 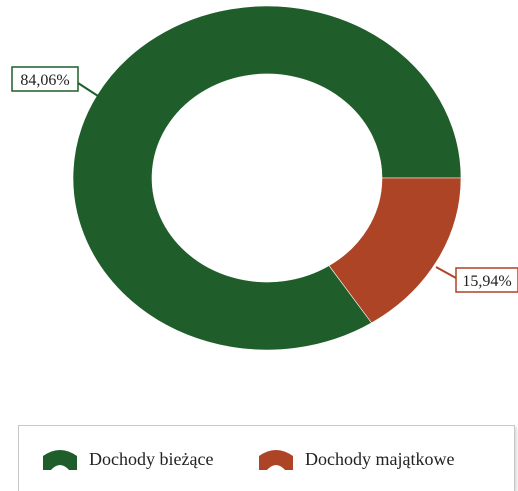 I want to click on legend-label: Dochody bieżące, so click(x=151, y=458).